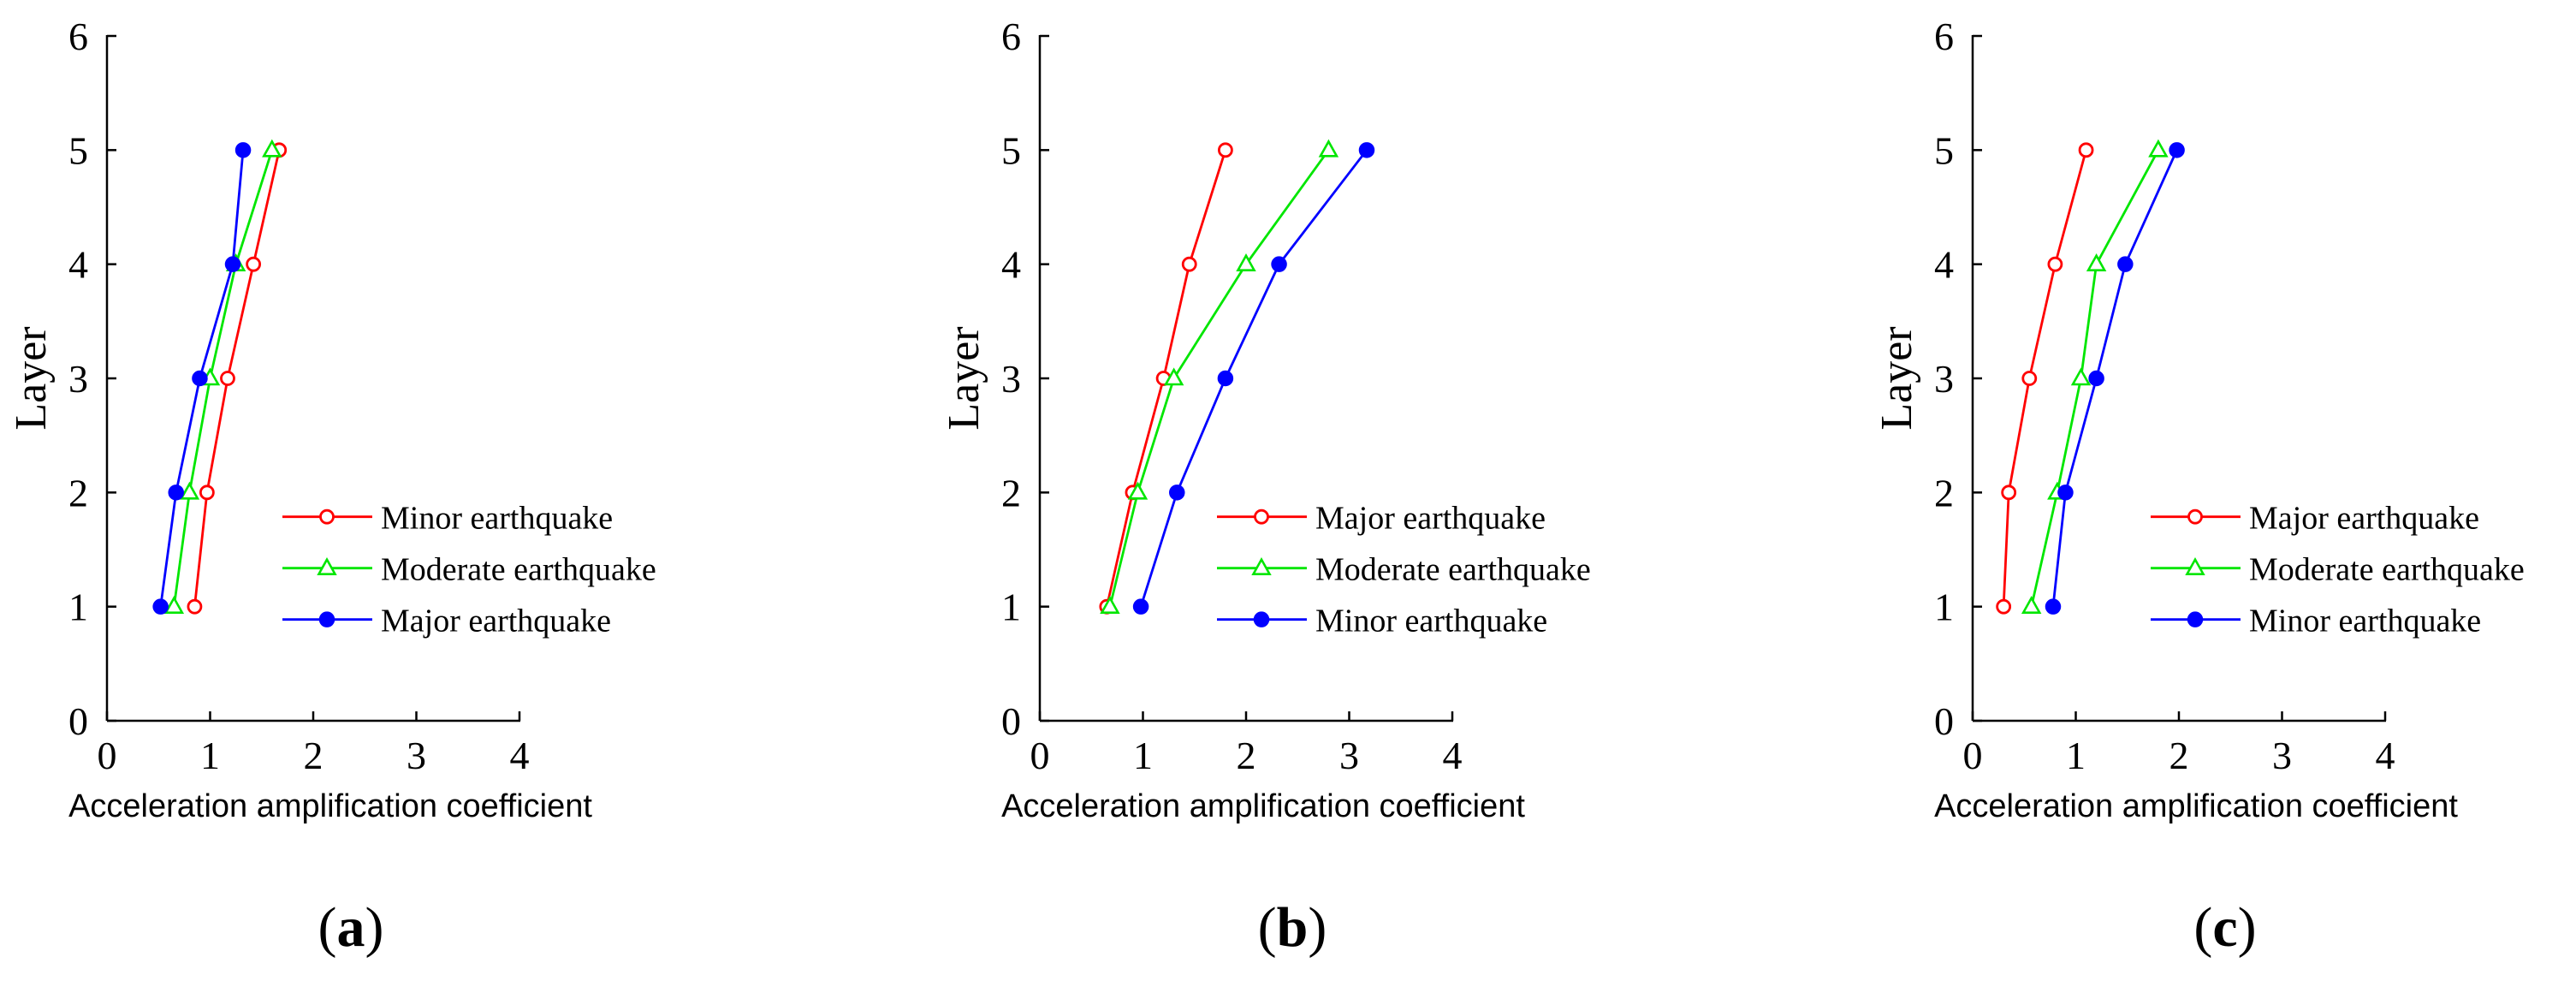  Describe the element at coordinates (1292, 927) in the screenshot. I see `panel-label: (b)` at that location.